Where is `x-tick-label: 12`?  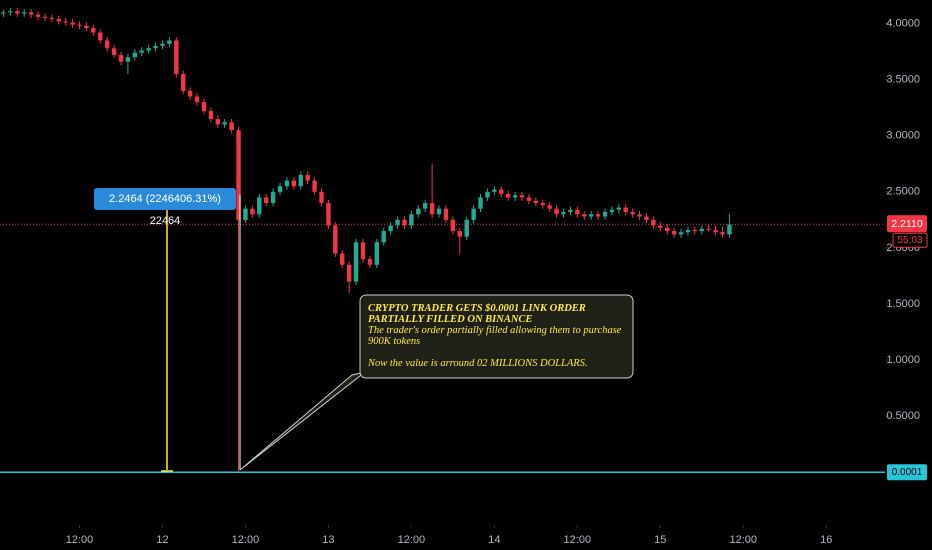
x-tick-label: 12 is located at coordinates (162, 540).